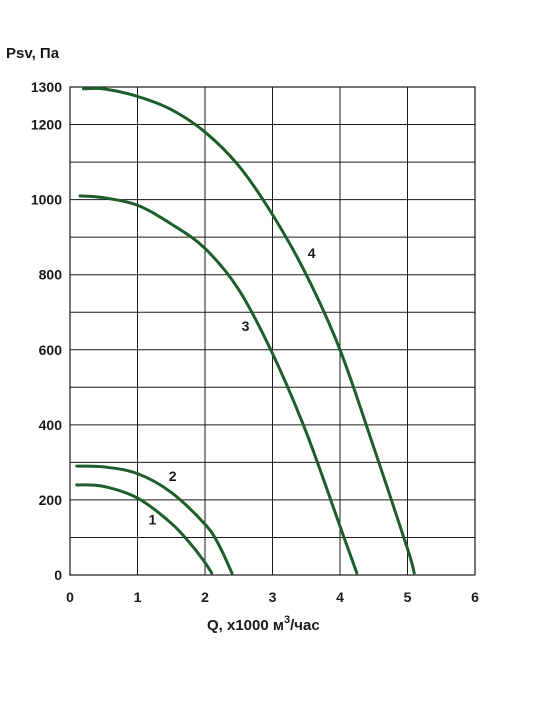 Image resolution: width=554 pixels, height=705 pixels. I want to click on x-tick-label: 2, so click(205, 597).